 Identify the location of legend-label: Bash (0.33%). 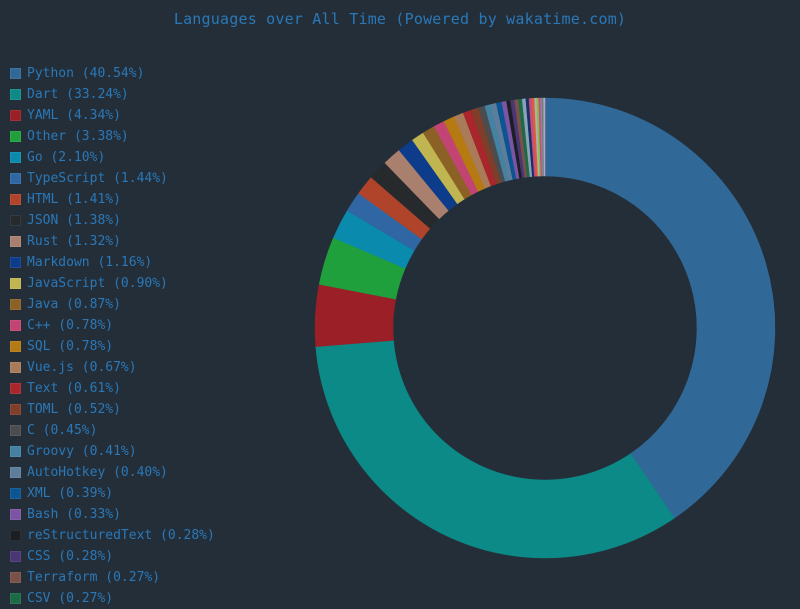
(74, 514).